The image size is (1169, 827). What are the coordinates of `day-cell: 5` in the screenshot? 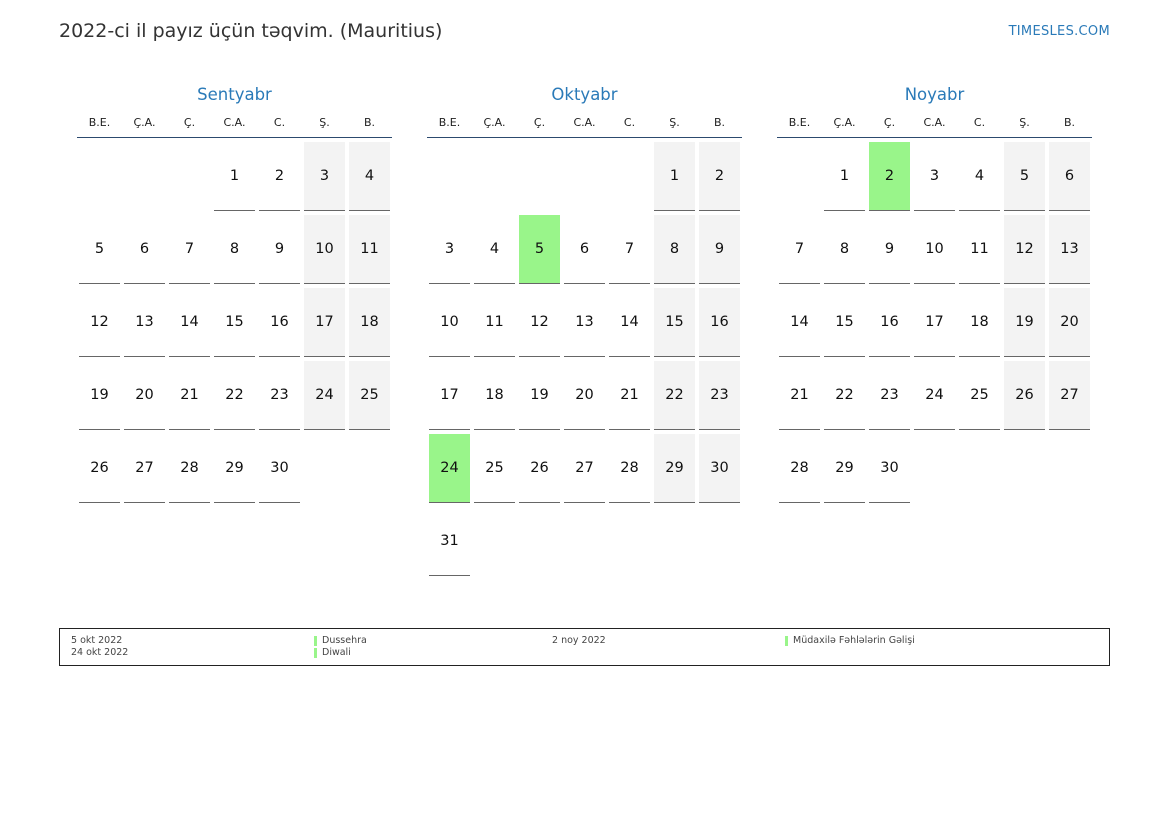 It's located at (1024, 176).